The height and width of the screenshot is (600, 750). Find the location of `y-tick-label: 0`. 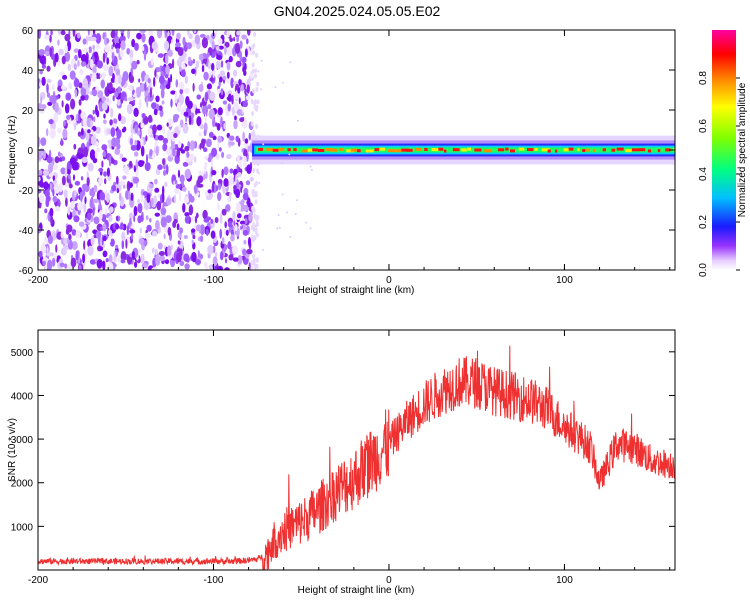

y-tick-label: 0 is located at coordinates (30, 151).